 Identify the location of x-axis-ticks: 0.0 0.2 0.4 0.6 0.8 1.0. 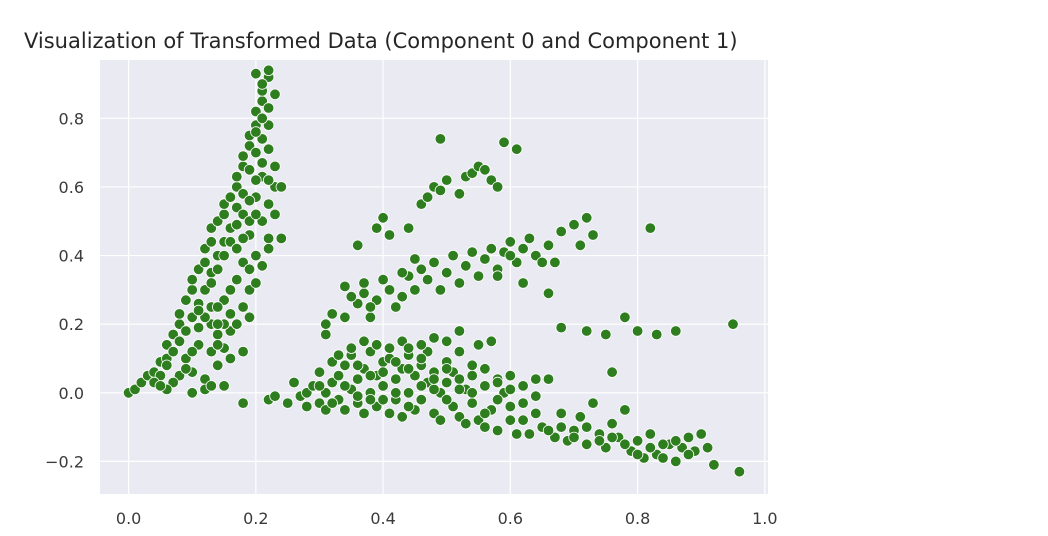
(447, 518).